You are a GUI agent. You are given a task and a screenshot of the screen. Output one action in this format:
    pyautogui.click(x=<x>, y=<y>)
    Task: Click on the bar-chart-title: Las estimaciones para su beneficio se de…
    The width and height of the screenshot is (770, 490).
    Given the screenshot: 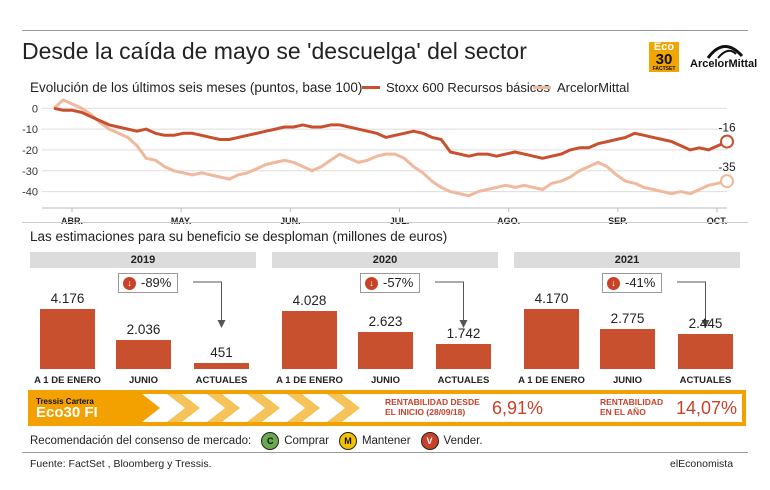 What is the action you would take?
    pyautogui.click(x=239, y=236)
    